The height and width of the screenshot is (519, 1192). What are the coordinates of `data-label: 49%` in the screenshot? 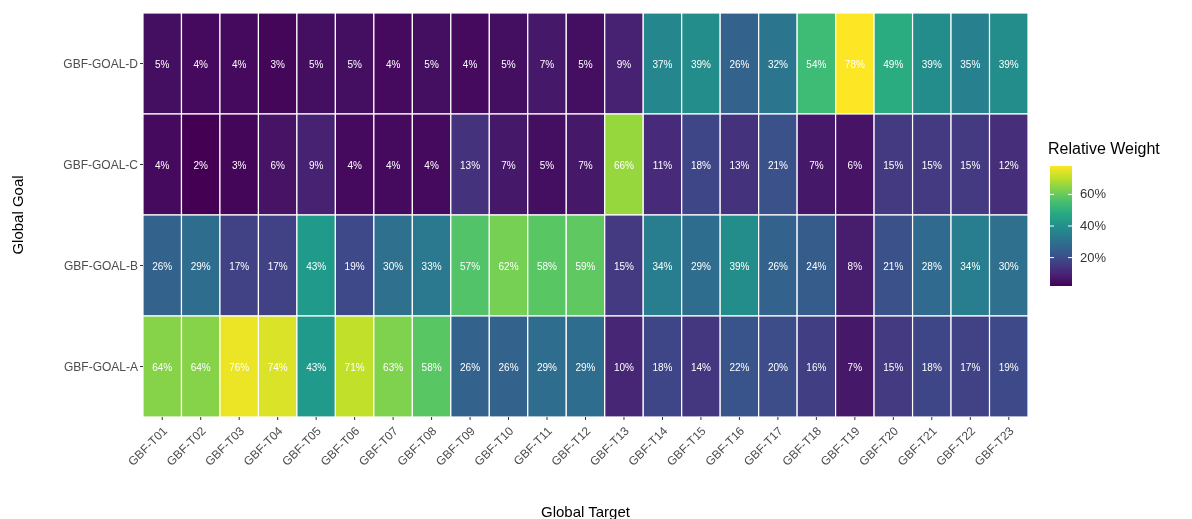 It's located at (893, 64).